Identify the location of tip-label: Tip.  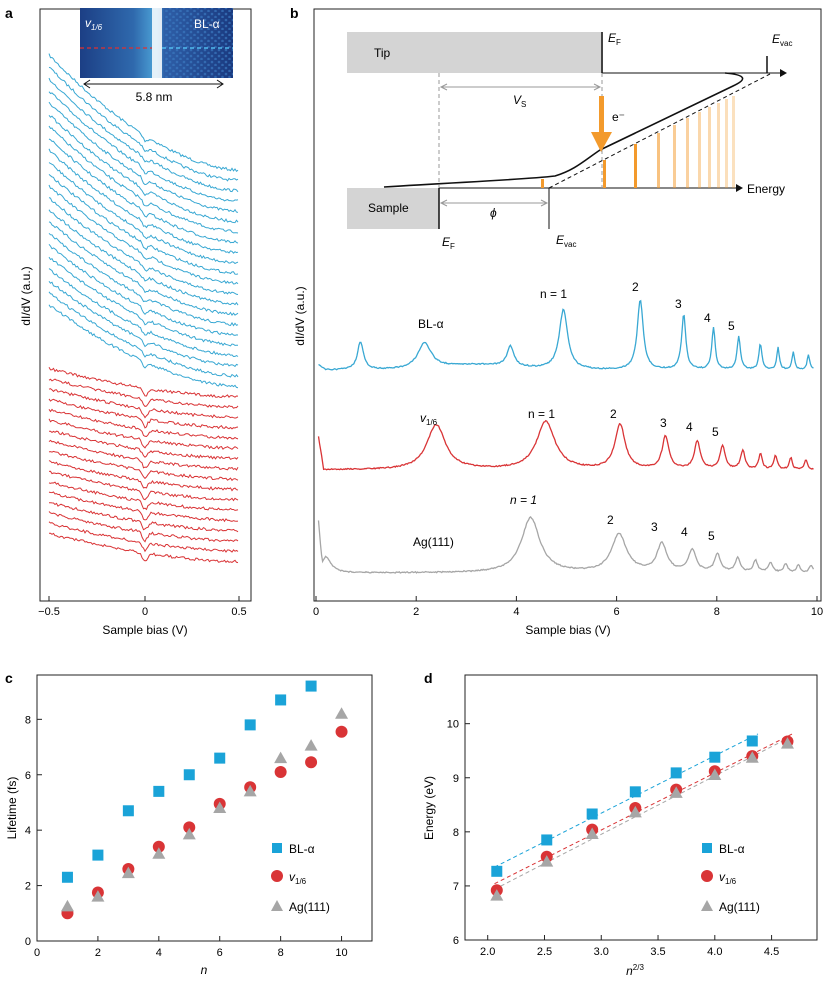
(382, 53).